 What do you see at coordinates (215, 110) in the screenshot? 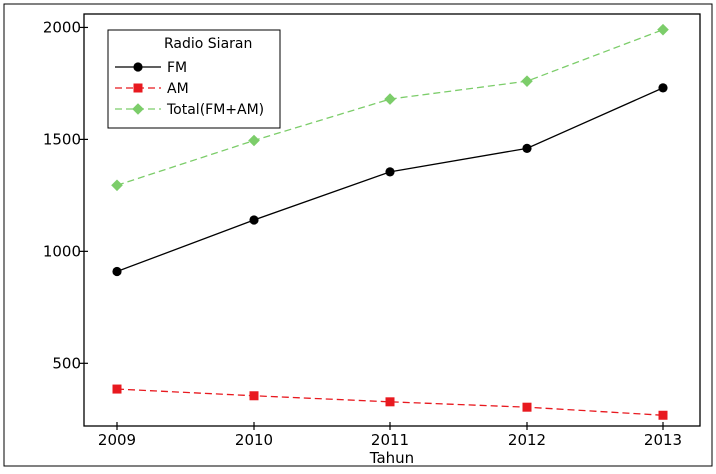
I see `legend-label: Total(FM+AM)` at bounding box center [215, 110].